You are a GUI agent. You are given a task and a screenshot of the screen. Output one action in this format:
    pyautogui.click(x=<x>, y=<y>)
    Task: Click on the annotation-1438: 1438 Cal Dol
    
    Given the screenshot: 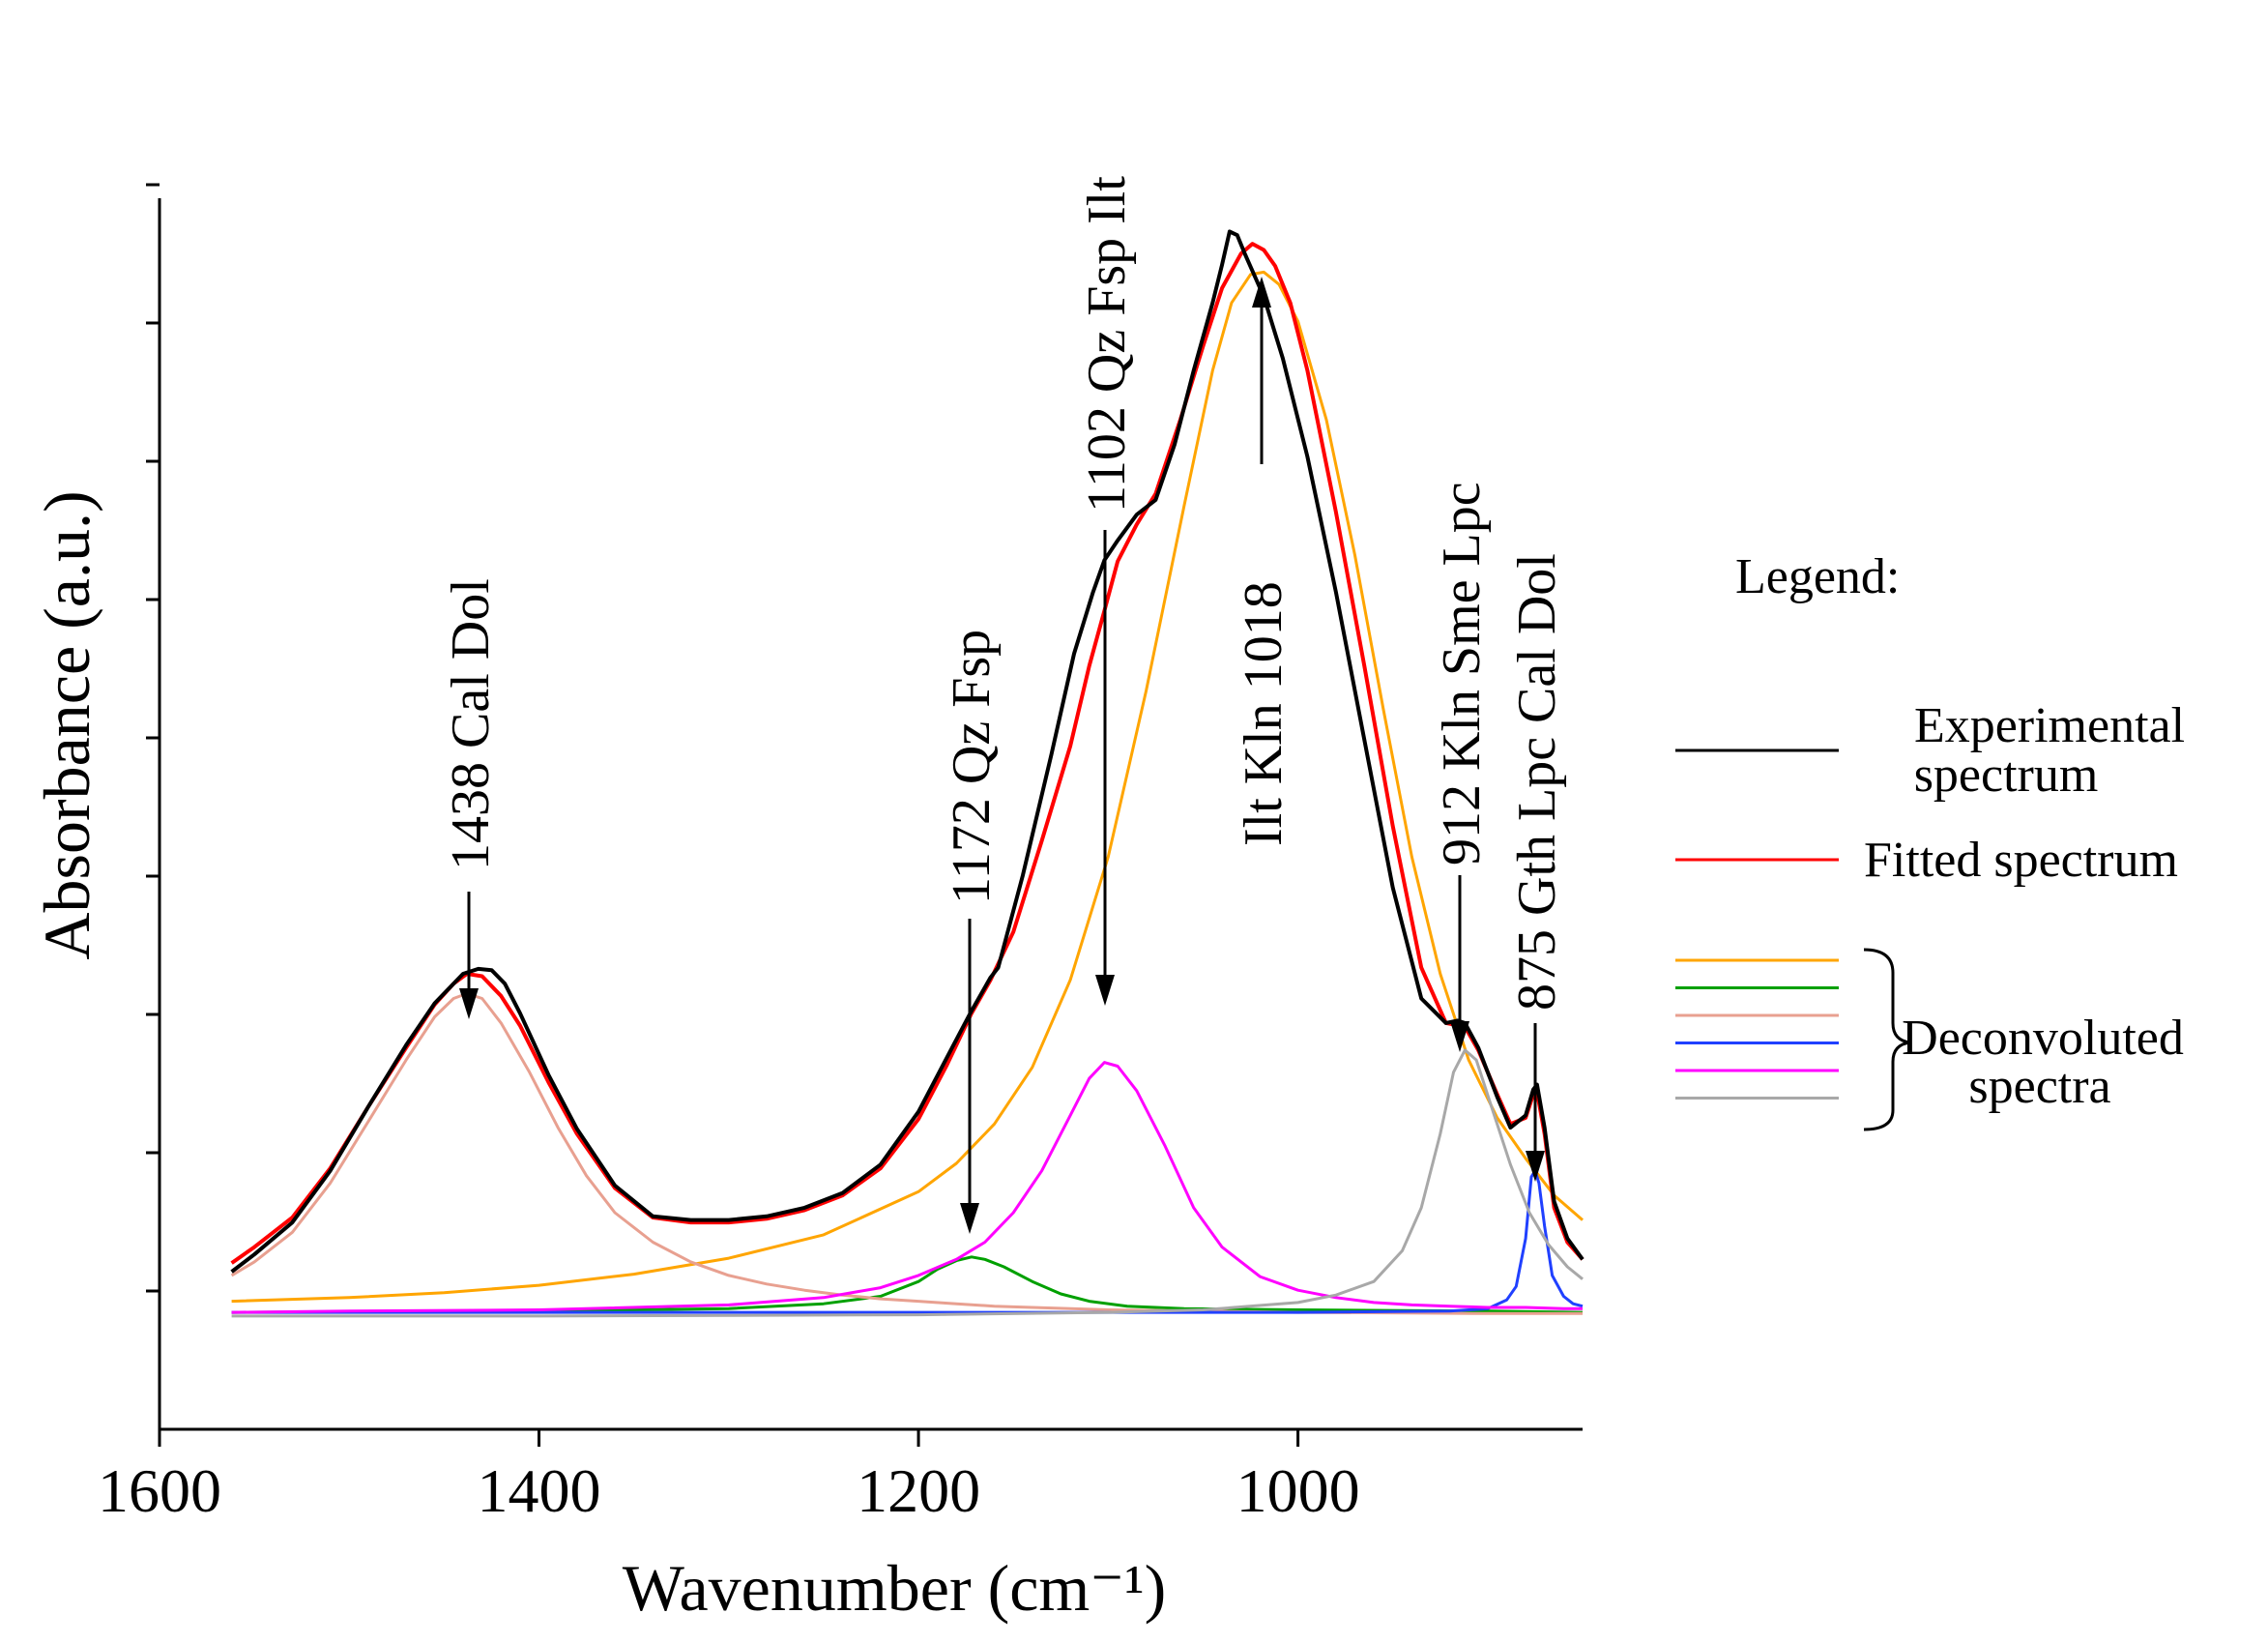 What is the action you would take?
    pyautogui.click(x=471, y=798)
    